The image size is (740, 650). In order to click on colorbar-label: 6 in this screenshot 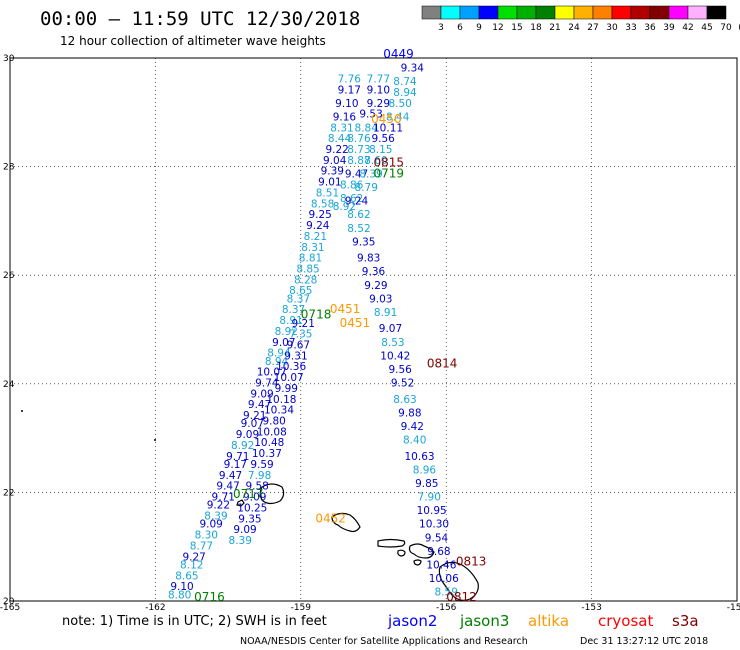, I will do `click(460, 28)`.